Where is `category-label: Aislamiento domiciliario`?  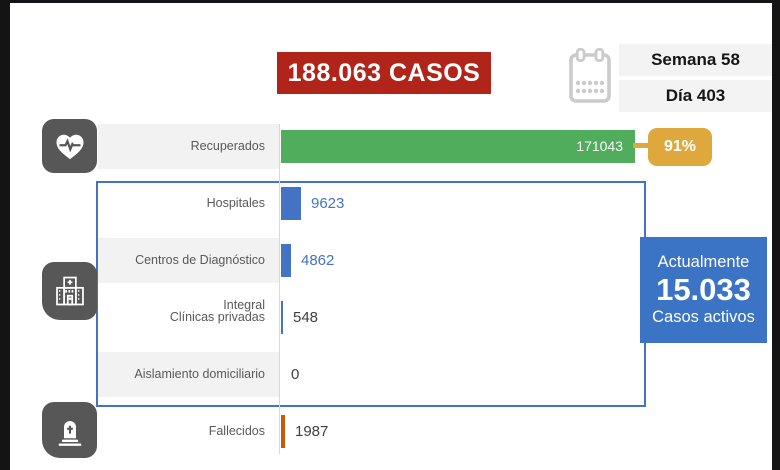
category-label: Aislamiento domiciliario is located at coordinates (188, 374).